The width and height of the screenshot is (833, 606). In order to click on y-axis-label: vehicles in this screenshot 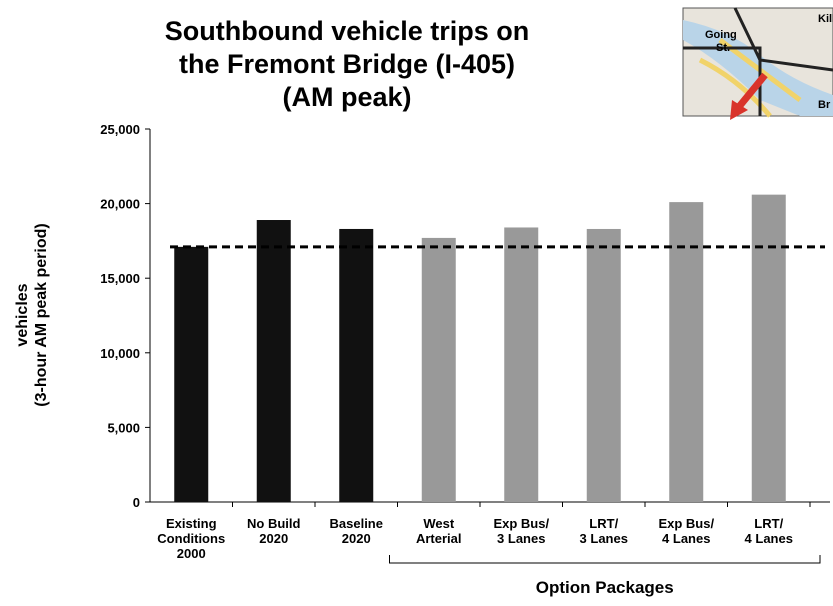, I will do `click(22, 314)`.